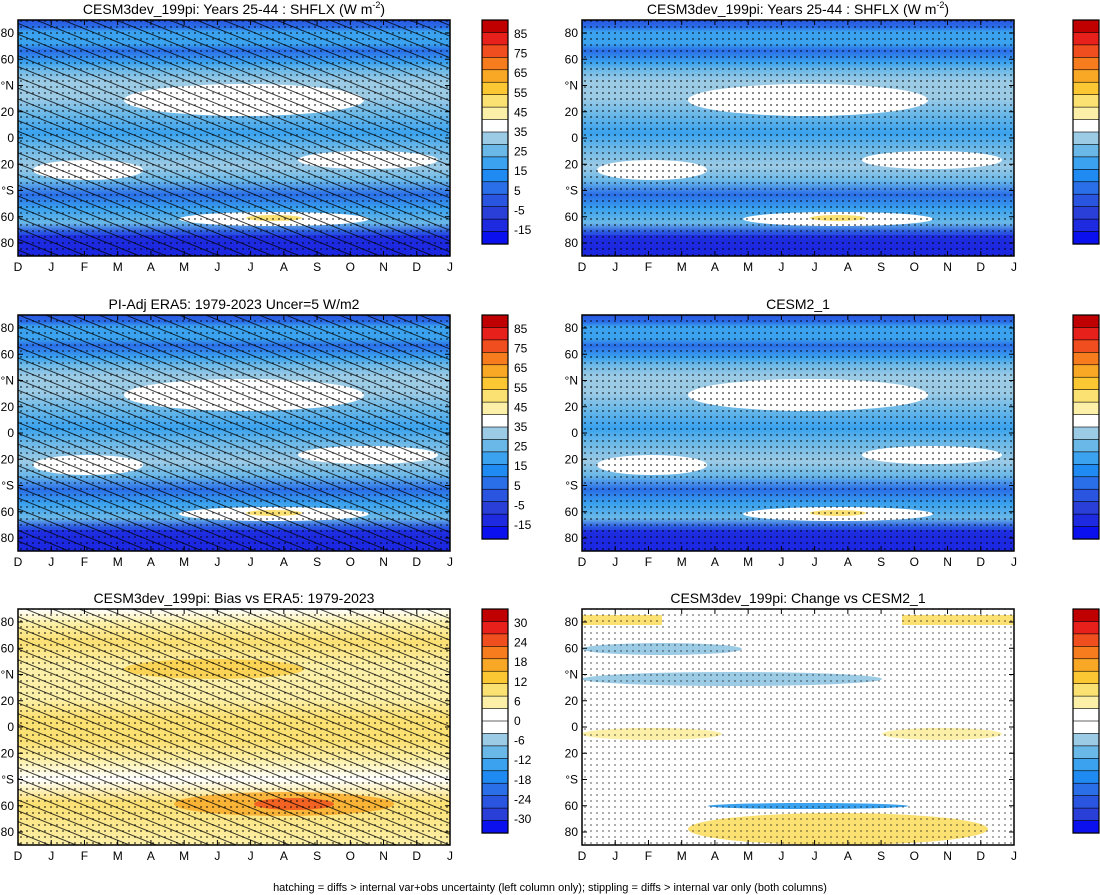 The width and height of the screenshot is (1100, 895). What do you see at coordinates (523, 230) in the screenshot?
I see `colorbar-label: -15` at bounding box center [523, 230].